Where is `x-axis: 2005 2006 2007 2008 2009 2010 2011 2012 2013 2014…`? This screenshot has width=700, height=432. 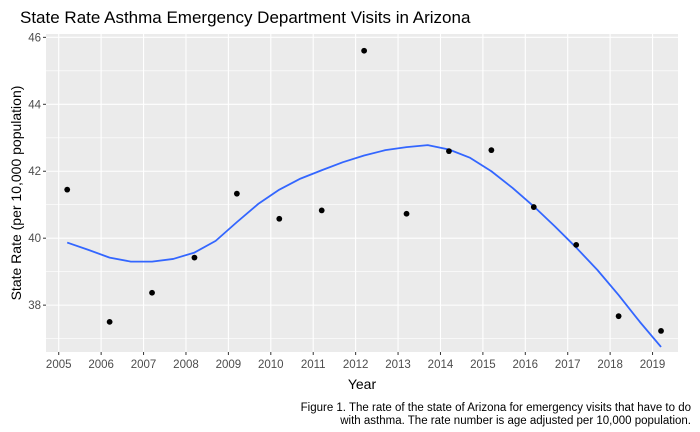
x-axis: 2005 2006 2007 2008 2009 2010 2011 2012 2013 2014… is located at coordinates (355, 361).